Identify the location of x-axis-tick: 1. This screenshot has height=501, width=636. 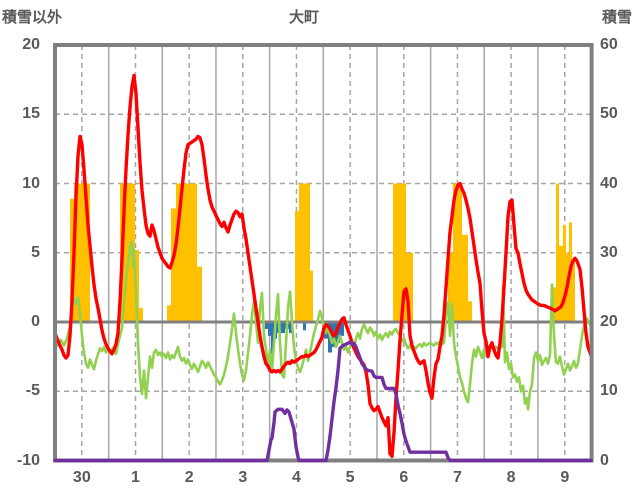
(135, 477).